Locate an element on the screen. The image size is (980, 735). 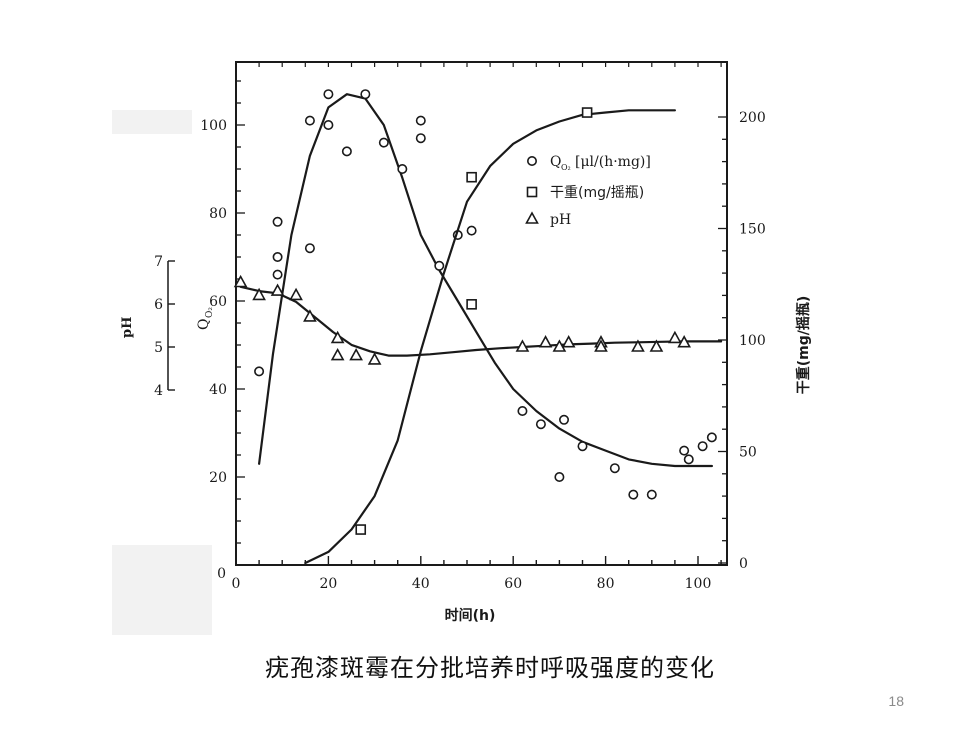
legend-label-qo2: Q is located at coordinates (555, 162).